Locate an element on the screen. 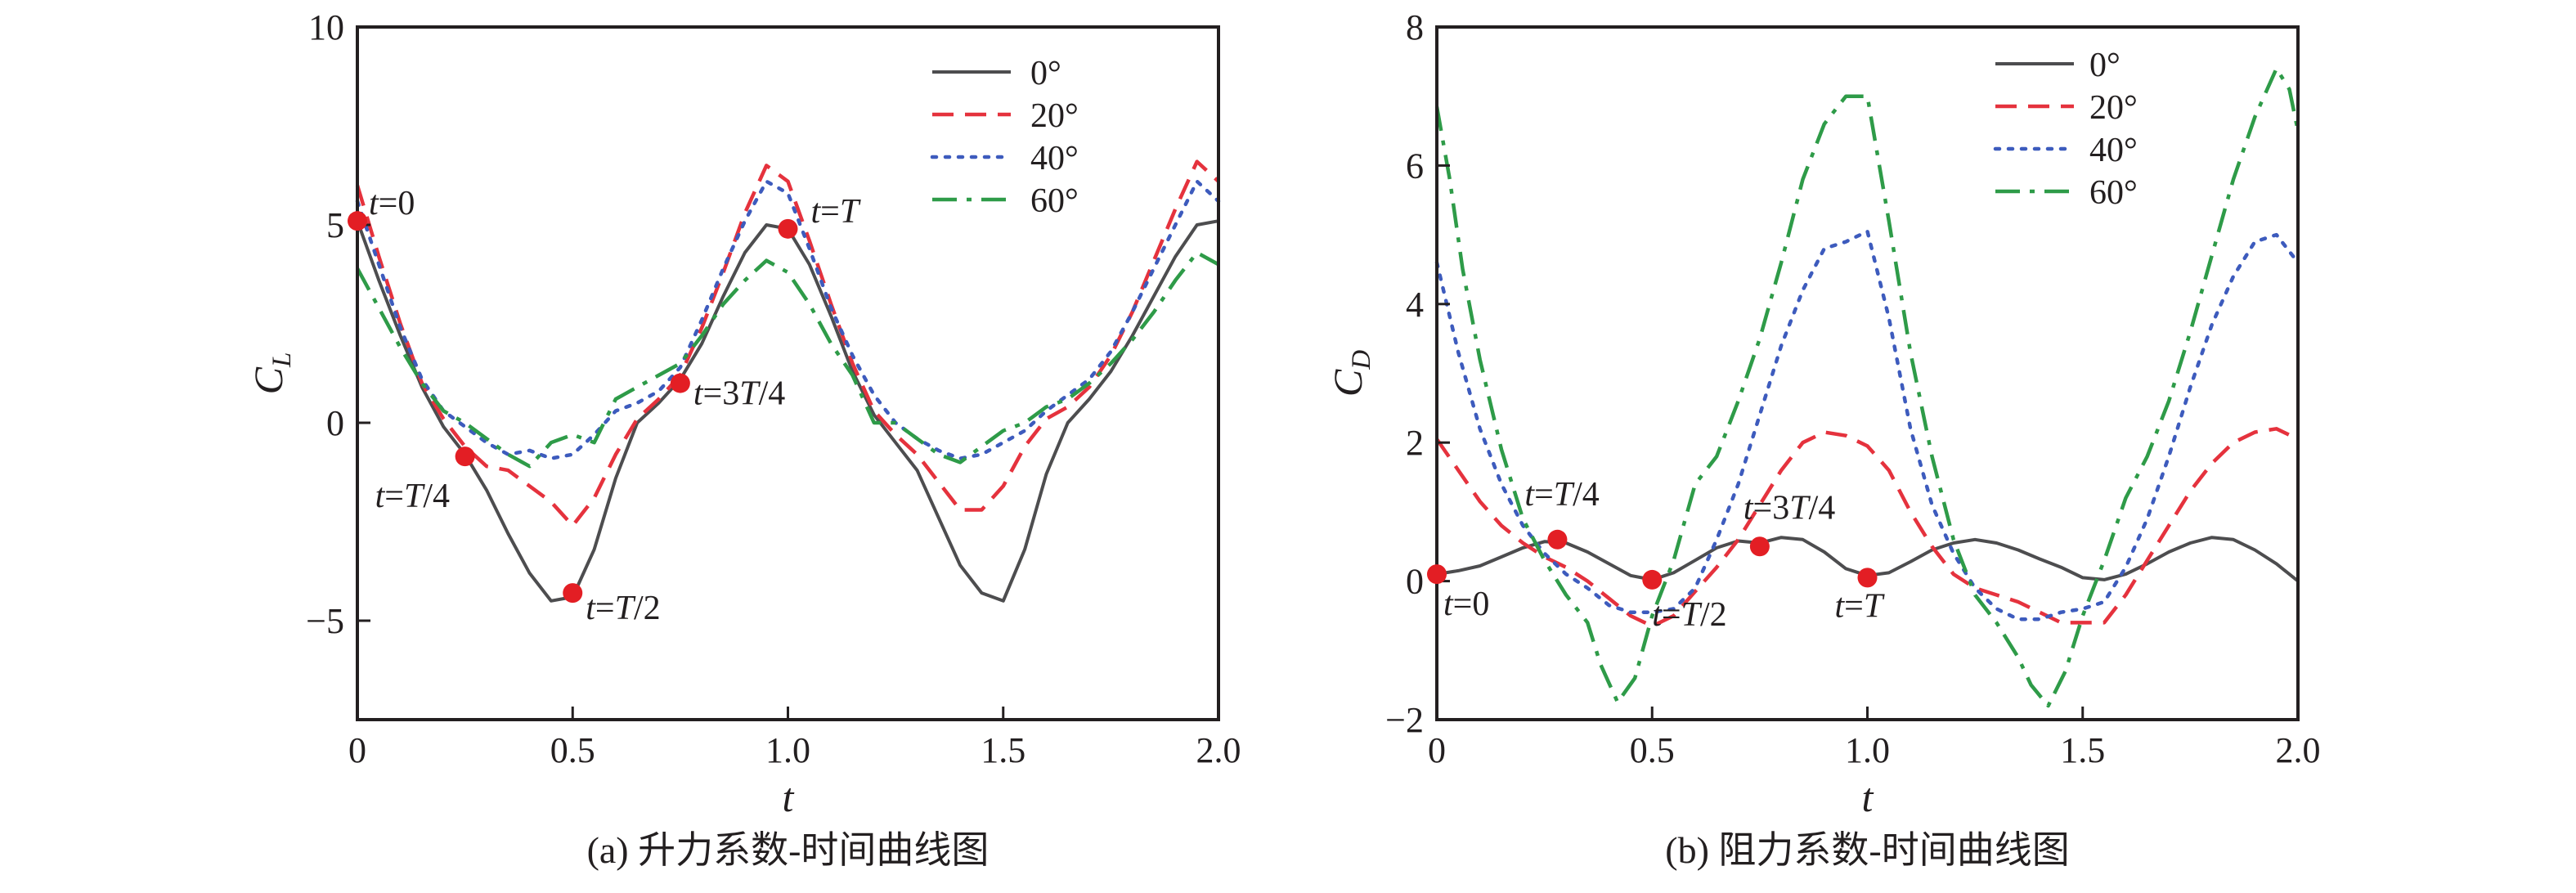  panel-caption: (a) 升力系数-时间曲线图 is located at coordinates (788, 850).